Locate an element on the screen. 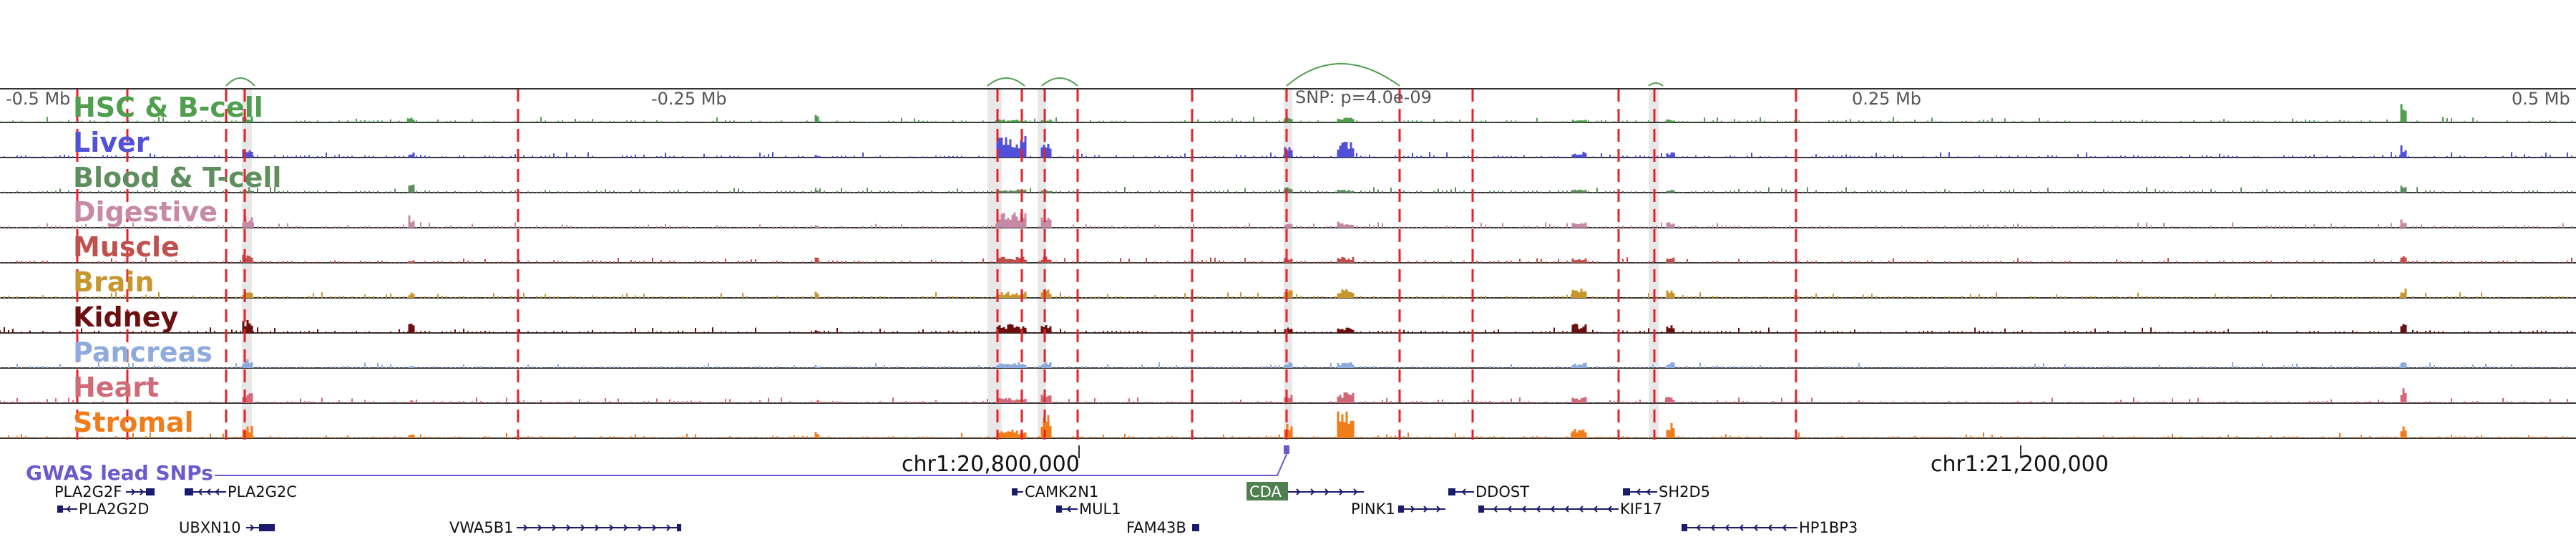 The height and width of the screenshot is (537, 2576). track-label-liver: Liver is located at coordinates (111, 142).